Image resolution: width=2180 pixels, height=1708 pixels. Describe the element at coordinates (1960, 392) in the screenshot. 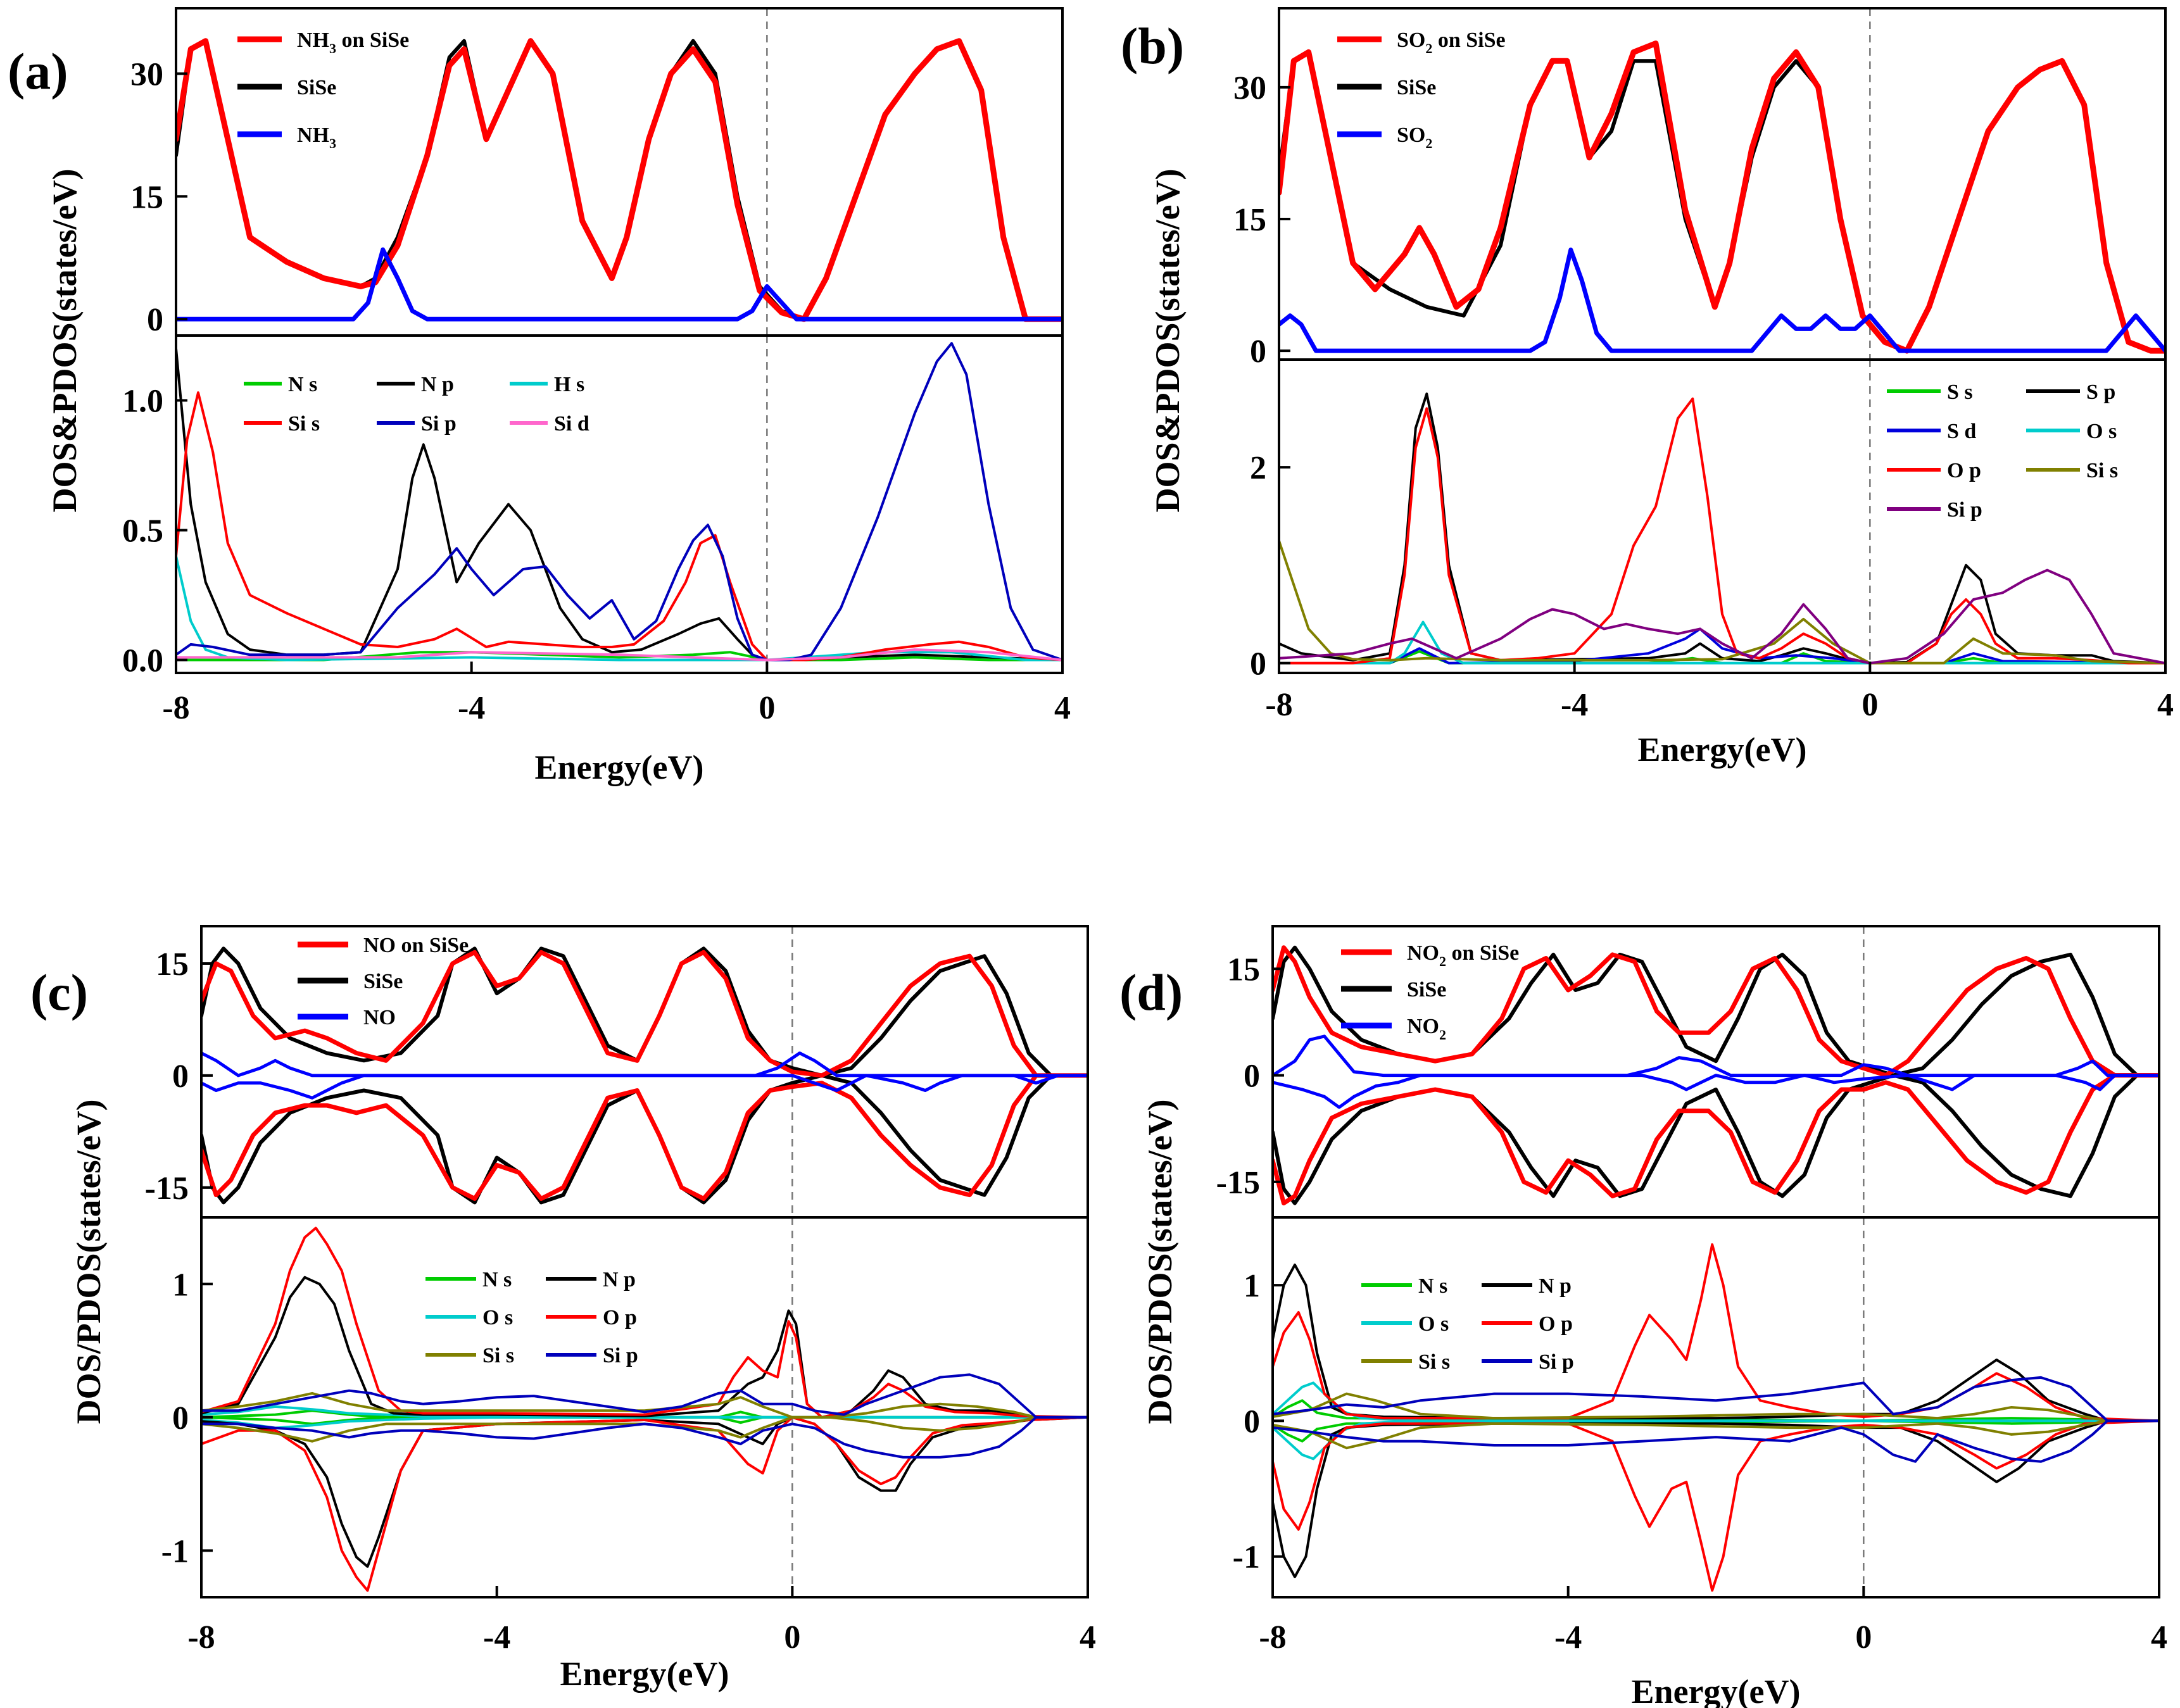

I see `legend-label: S s` at that location.